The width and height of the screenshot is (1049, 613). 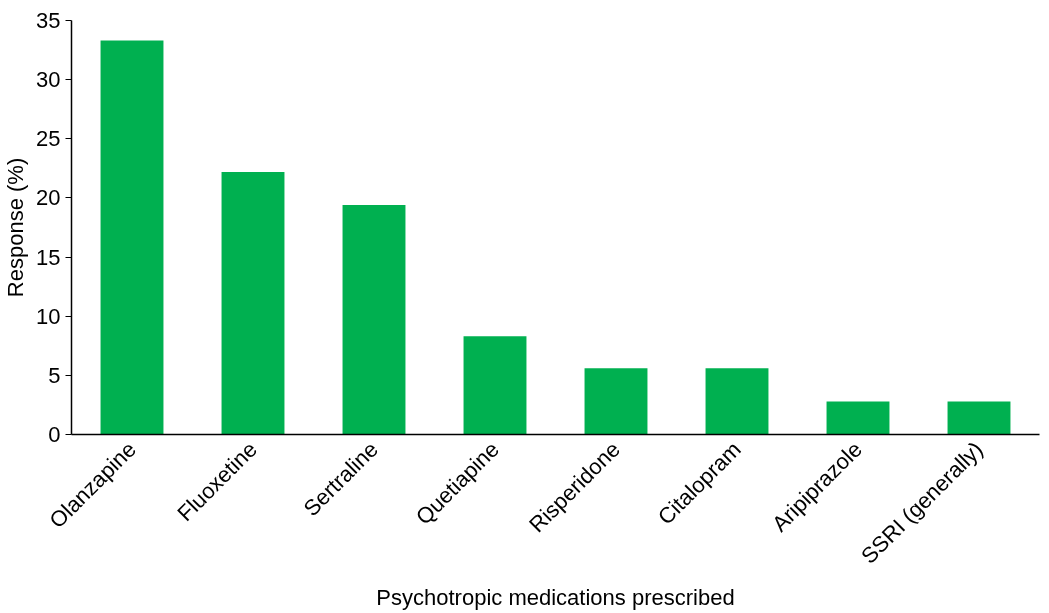 What do you see at coordinates (54, 434) in the screenshot?
I see `y-tick-label: 0` at bounding box center [54, 434].